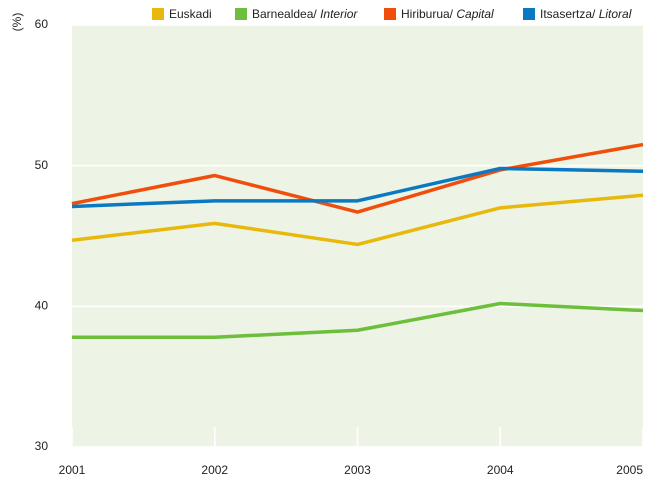 The width and height of the screenshot is (657, 484). What do you see at coordinates (72, 470) in the screenshot?
I see `x-tick-label: 2001` at bounding box center [72, 470].